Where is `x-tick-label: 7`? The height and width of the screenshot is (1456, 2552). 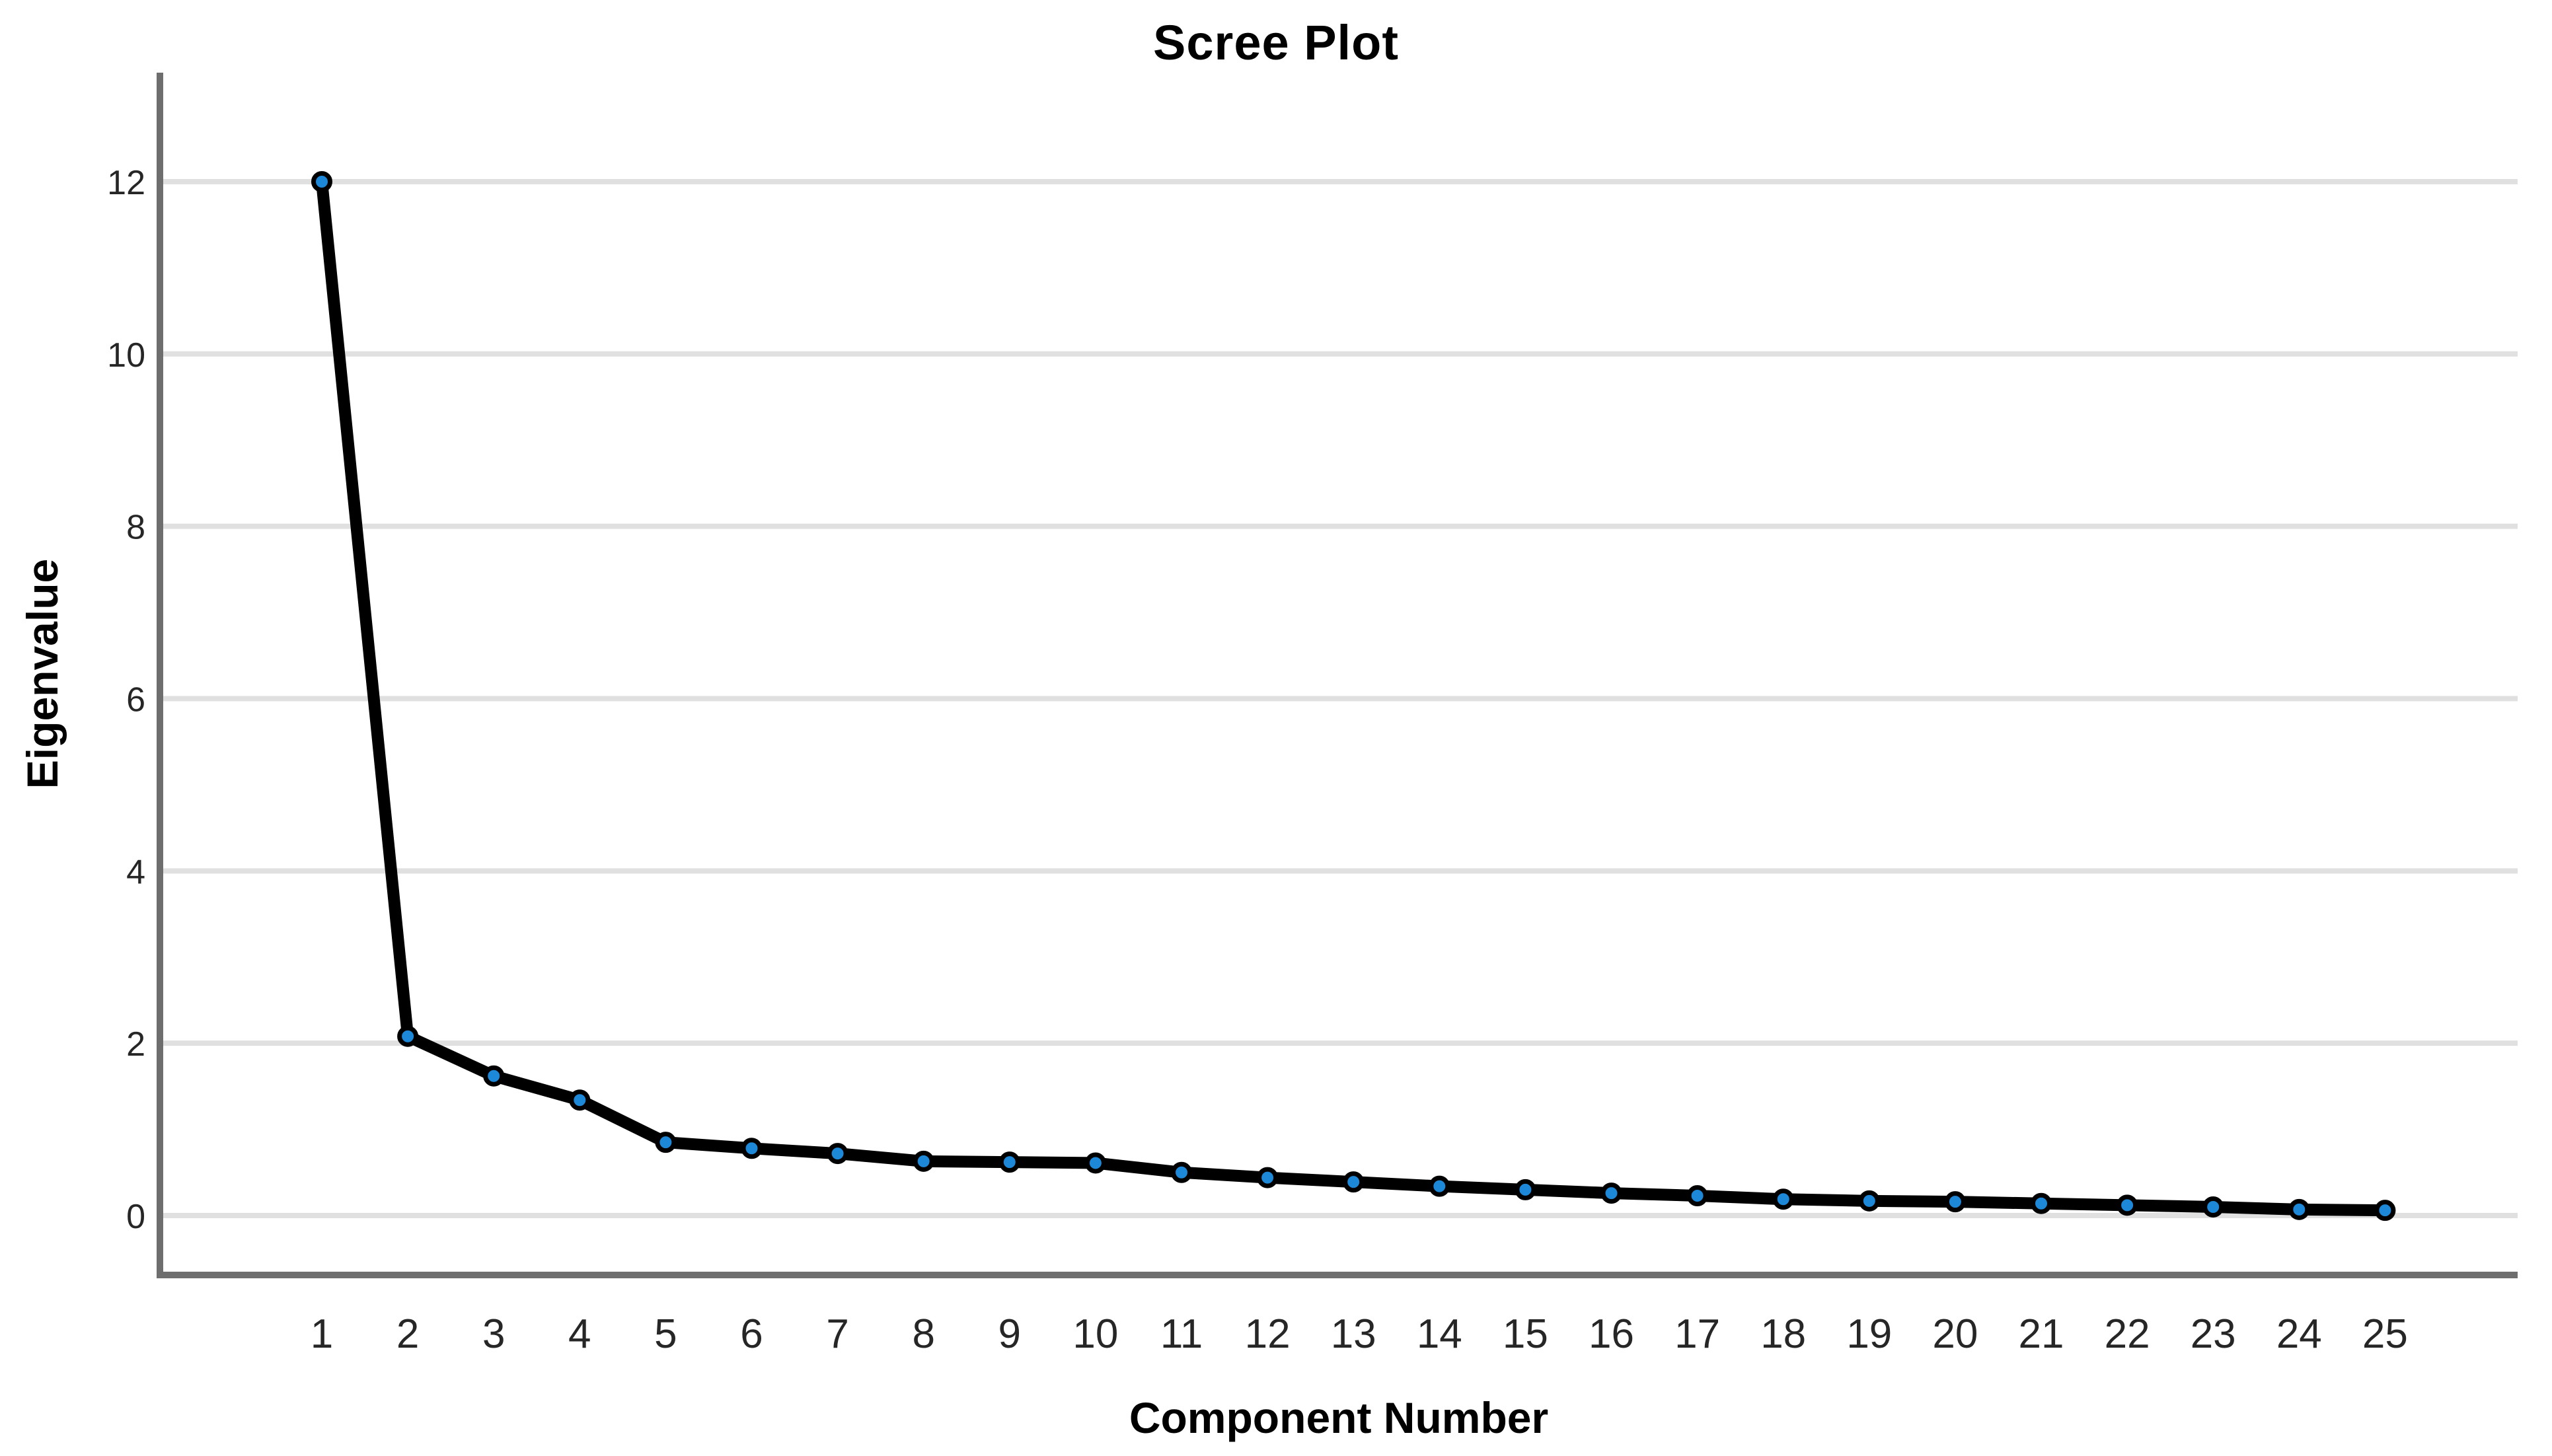
x-tick-label: 7 is located at coordinates (837, 1334).